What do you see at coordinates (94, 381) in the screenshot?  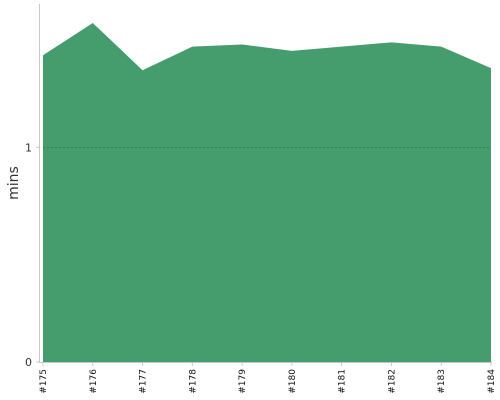 I see `x-tick-label-176: #176` at bounding box center [94, 381].